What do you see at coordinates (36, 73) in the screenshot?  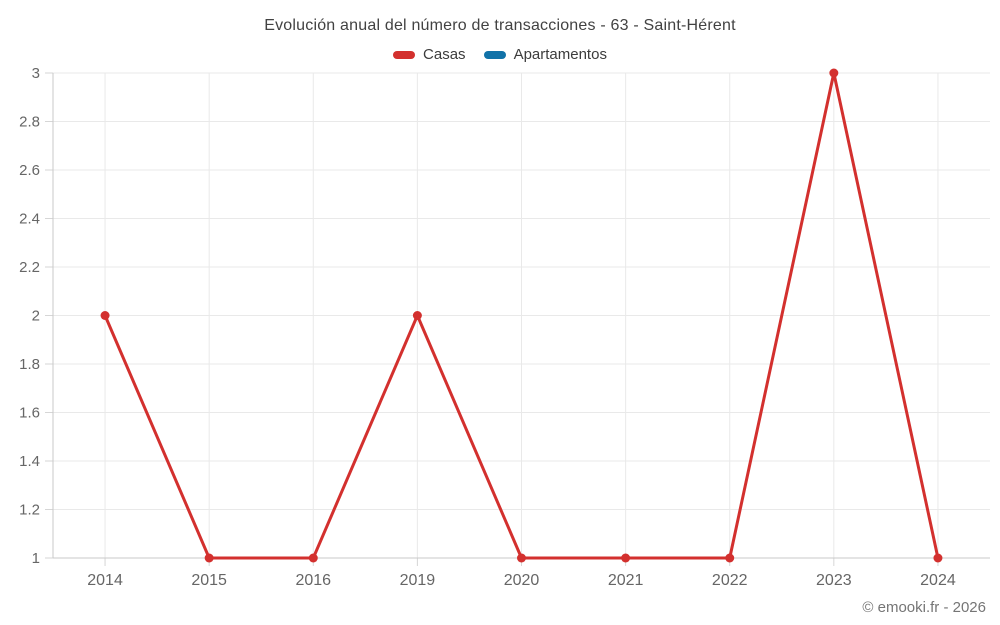 I see `svg-text: 3` at bounding box center [36, 73].